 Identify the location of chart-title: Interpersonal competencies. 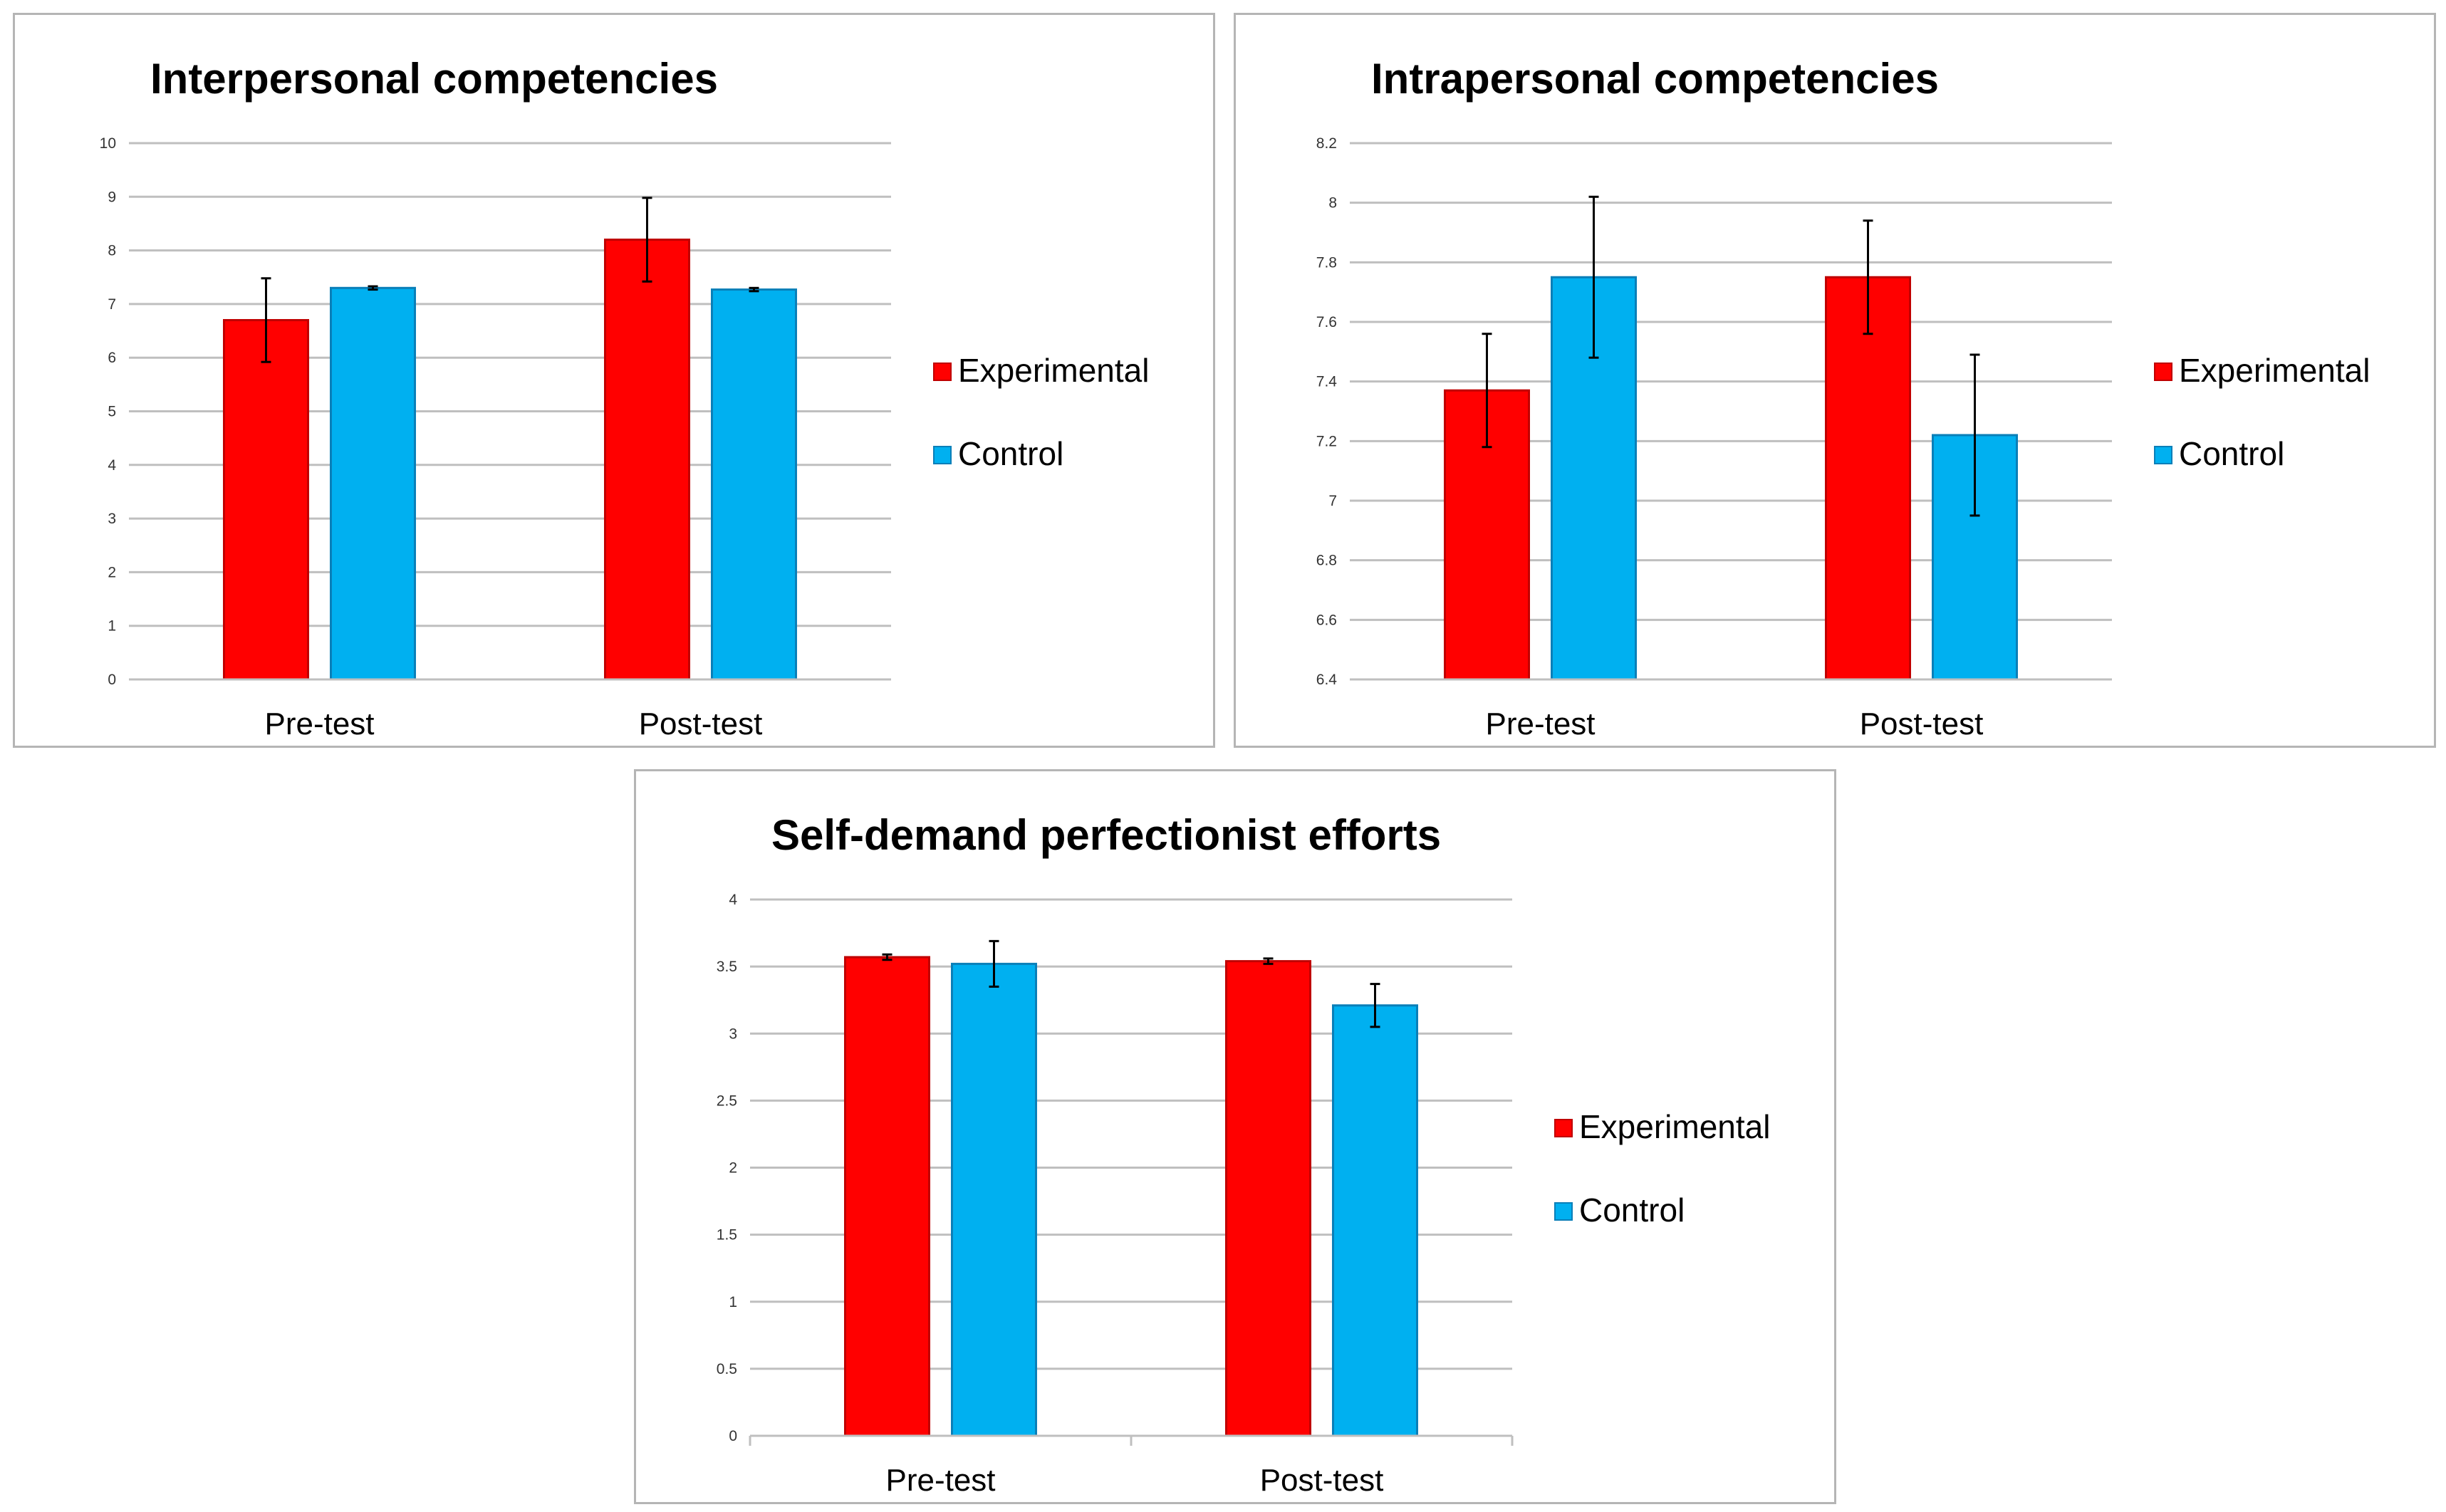
(434, 79).